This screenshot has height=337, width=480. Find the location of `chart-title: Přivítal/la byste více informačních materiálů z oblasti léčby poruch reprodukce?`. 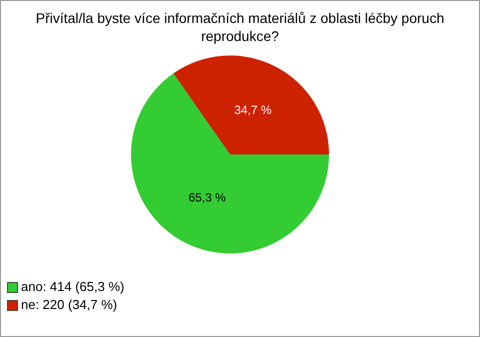

chart-title: Přivítal/la byste více informačních materiálů z oblasti léčby poruch reprodukce? is located at coordinates (240, 27).